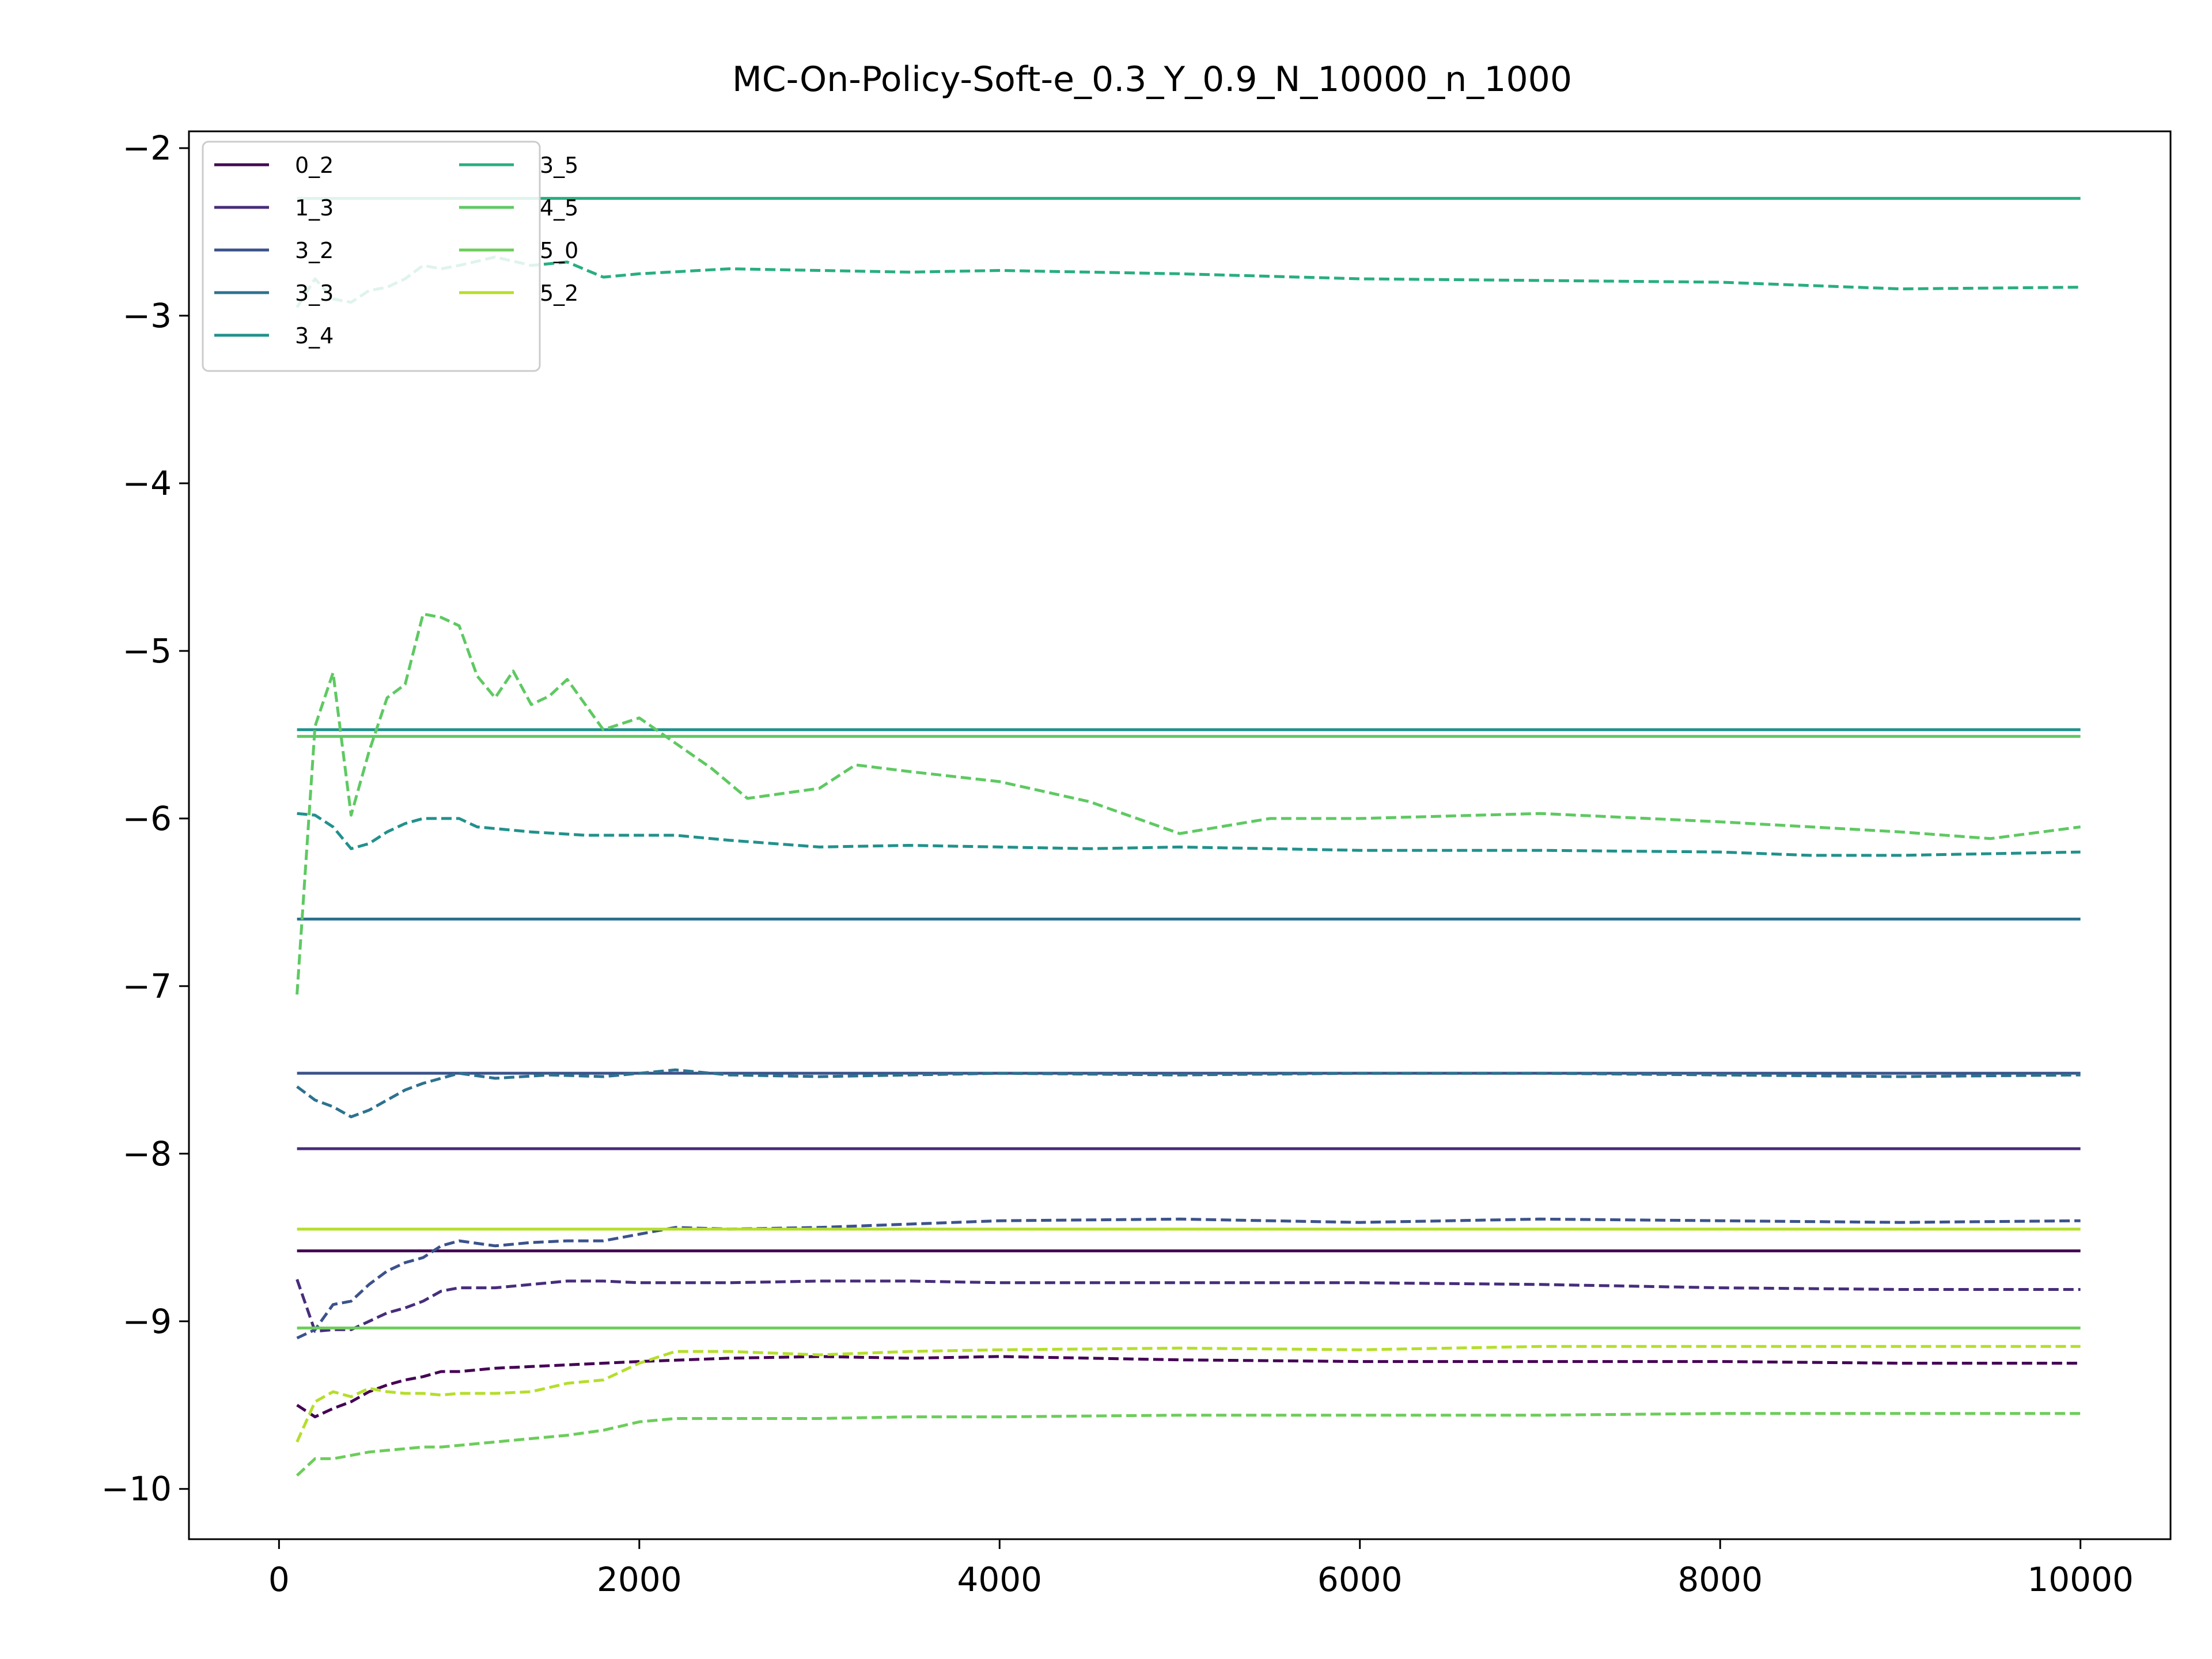 Image resolution: width=2212 pixels, height=1659 pixels. Describe the element at coordinates (314, 250) in the screenshot. I see `legend-label-3_2: 3_2` at that location.